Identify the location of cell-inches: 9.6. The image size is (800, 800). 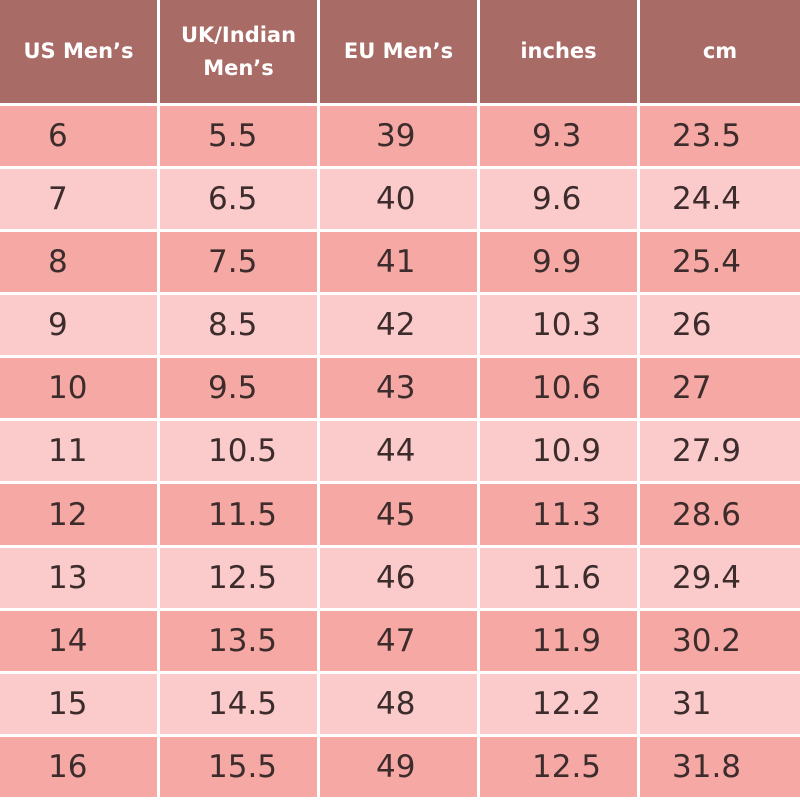
(560, 201).